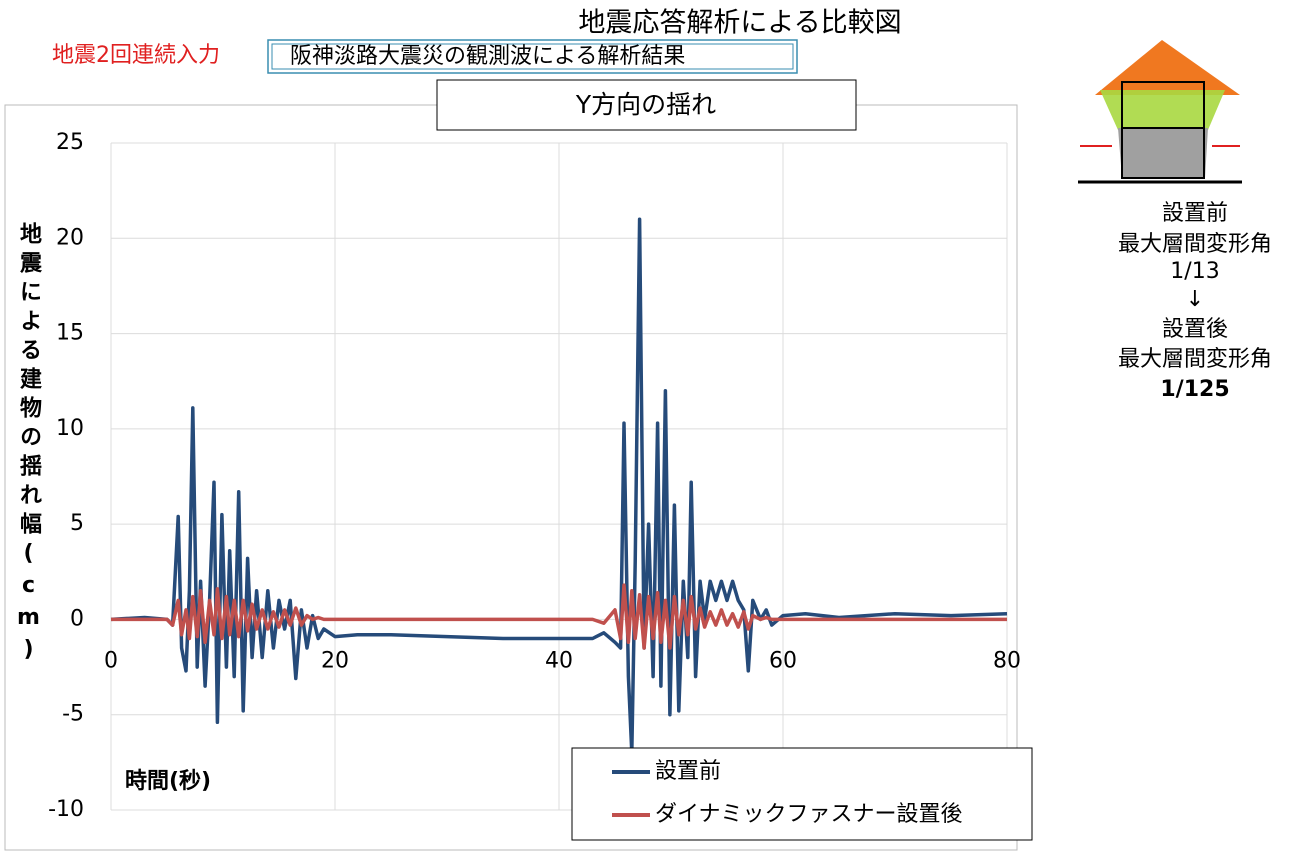  I want to click on y-tick-label: 25, so click(70, 142).